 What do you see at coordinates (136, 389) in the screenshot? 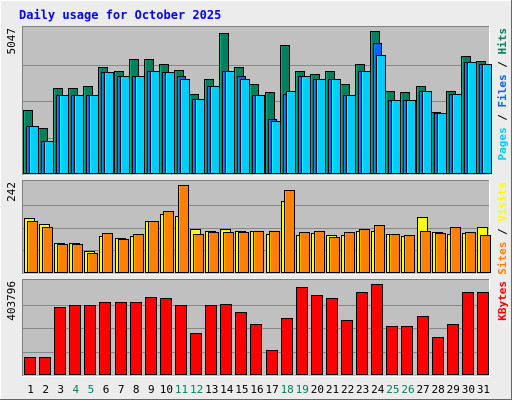
I see `day-label-8: 8` at bounding box center [136, 389].